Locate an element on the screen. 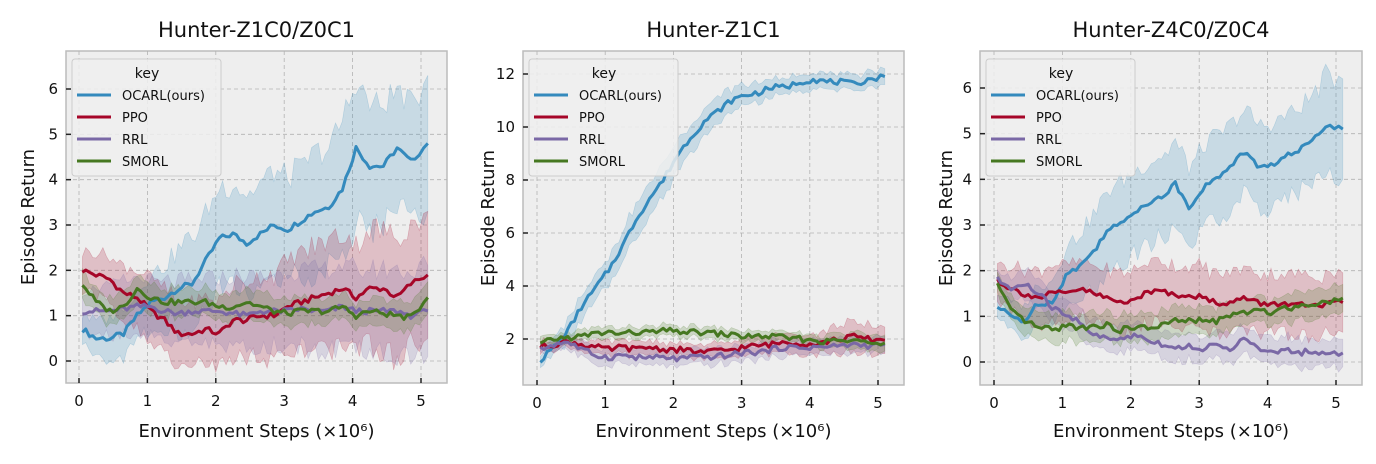 The height and width of the screenshot is (464, 1376). confidence-band-rrl is located at coordinates (255, 311).